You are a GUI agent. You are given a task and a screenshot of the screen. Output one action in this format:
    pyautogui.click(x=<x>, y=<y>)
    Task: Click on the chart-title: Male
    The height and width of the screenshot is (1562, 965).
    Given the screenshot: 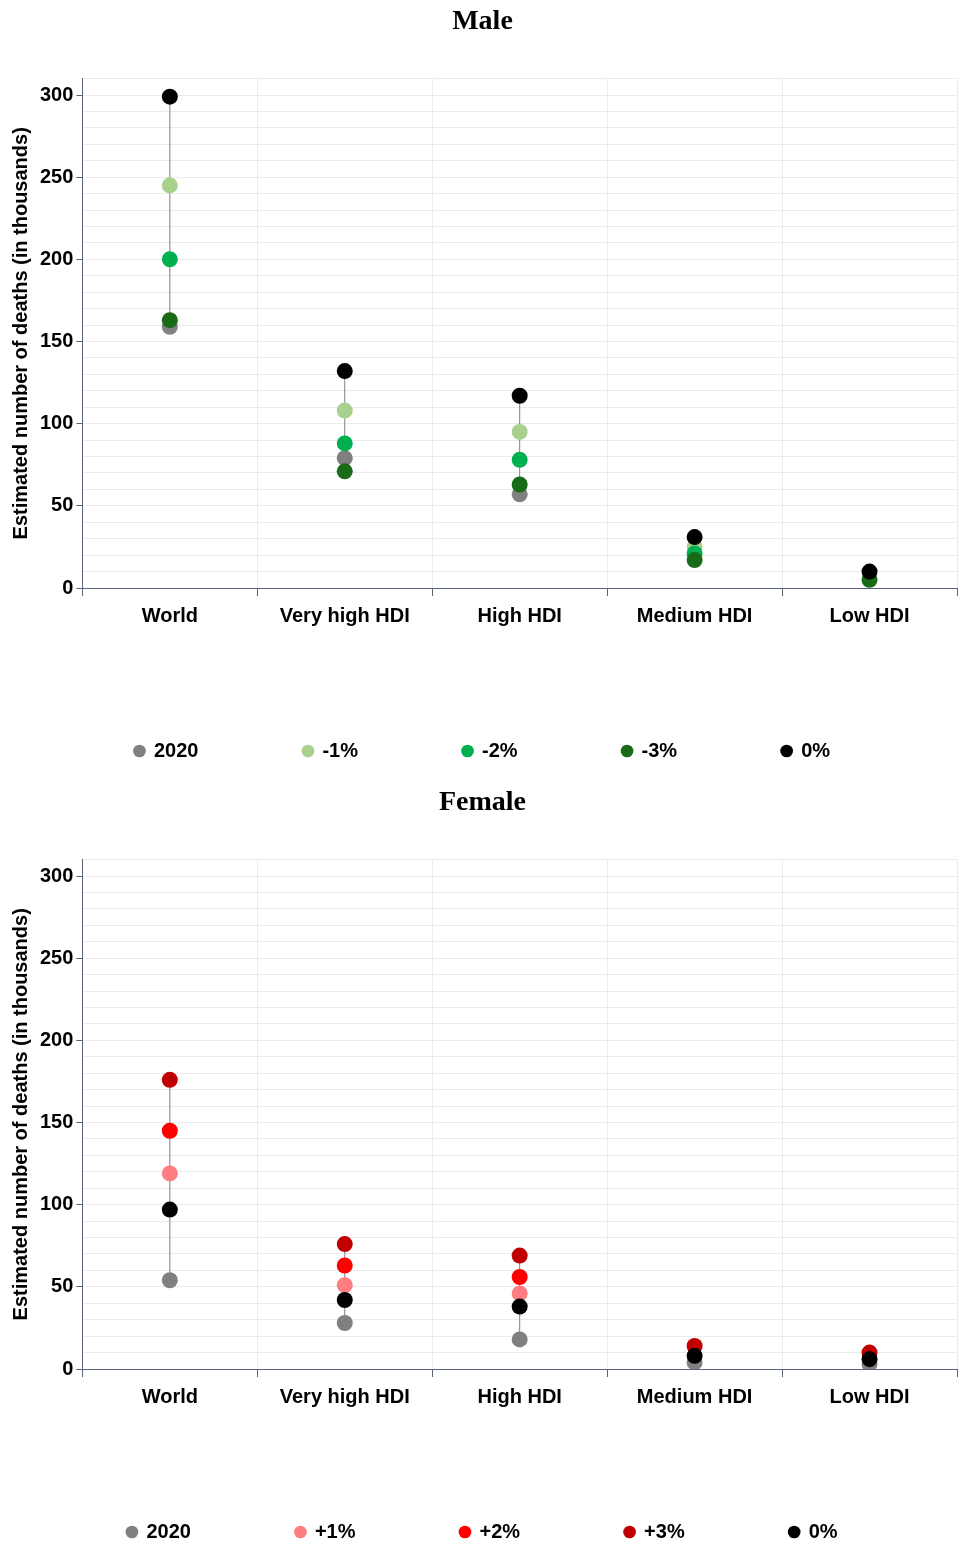 What is the action you would take?
    pyautogui.click(x=482, y=20)
    